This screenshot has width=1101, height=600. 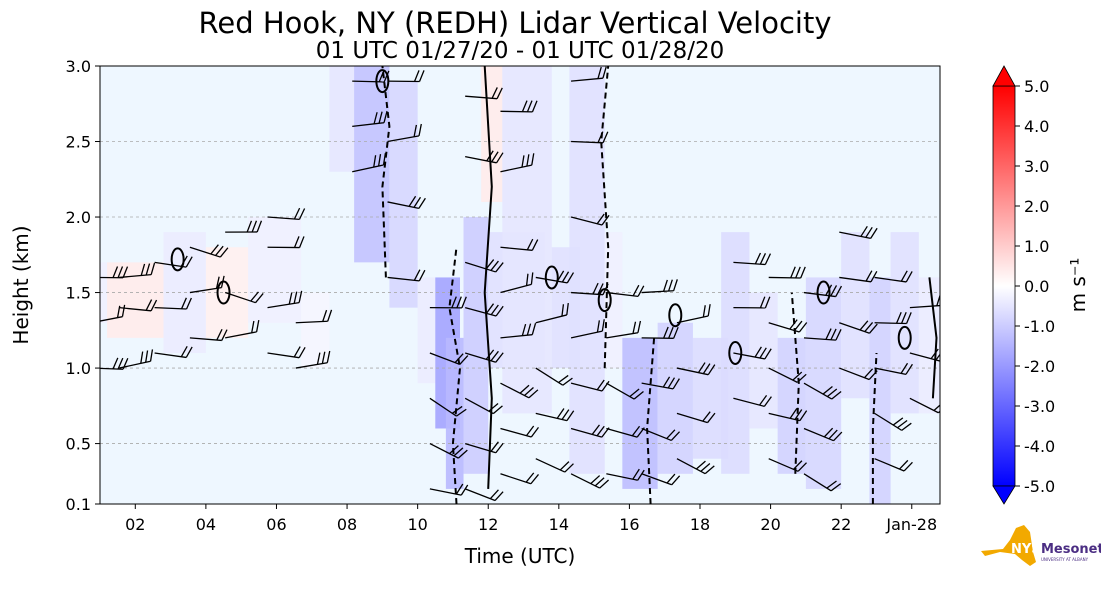 What do you see at coordinates (1036, 246) in the screenshot?
I see `colorbar-tick-label: 1.0` at bounding box center [1036, 246].